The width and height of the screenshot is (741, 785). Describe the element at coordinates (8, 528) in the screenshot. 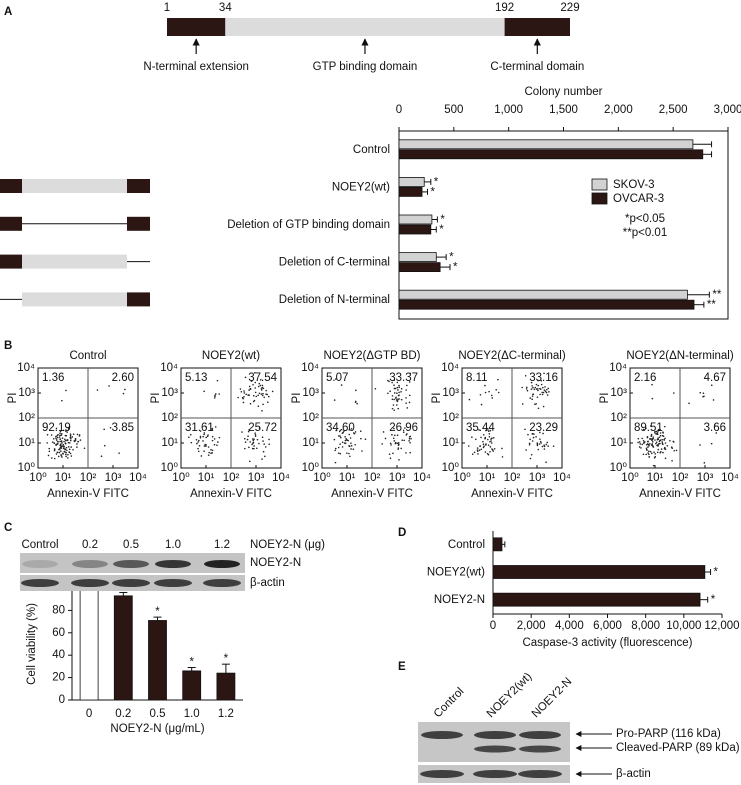

I see `panel-label: C` at that location.